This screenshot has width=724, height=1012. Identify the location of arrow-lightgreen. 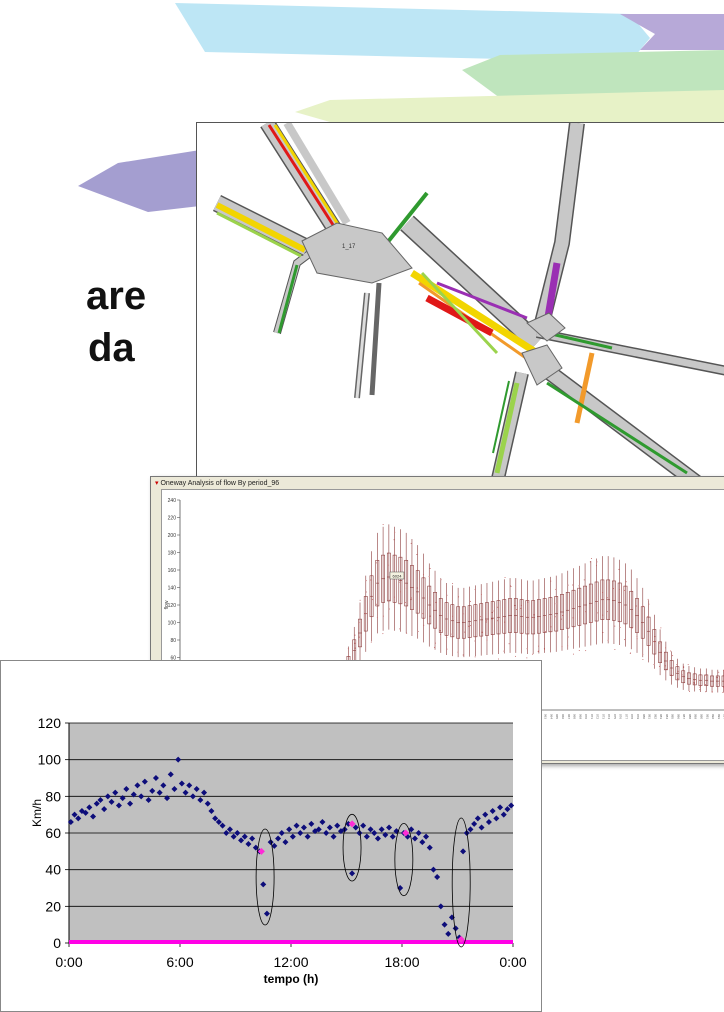
(509, 106).